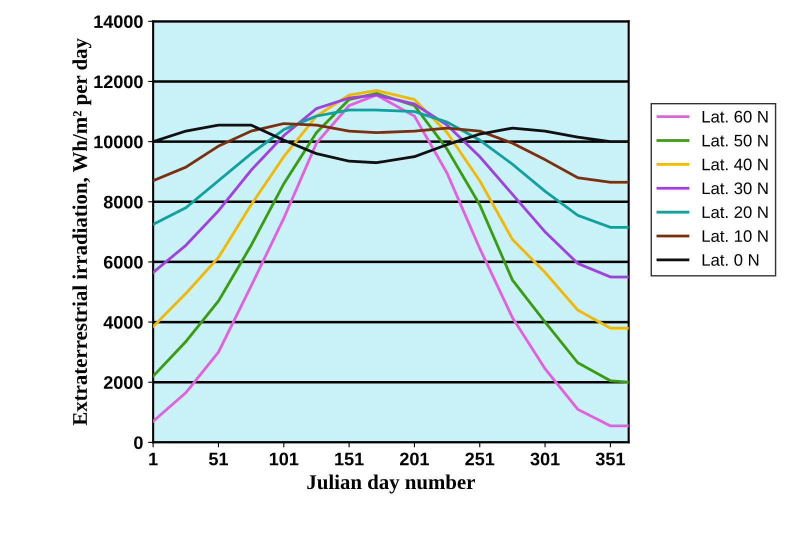 The width and height of the screenshot is (806, 533). I want to click on x-tick-label: 1, so click(153, 459).